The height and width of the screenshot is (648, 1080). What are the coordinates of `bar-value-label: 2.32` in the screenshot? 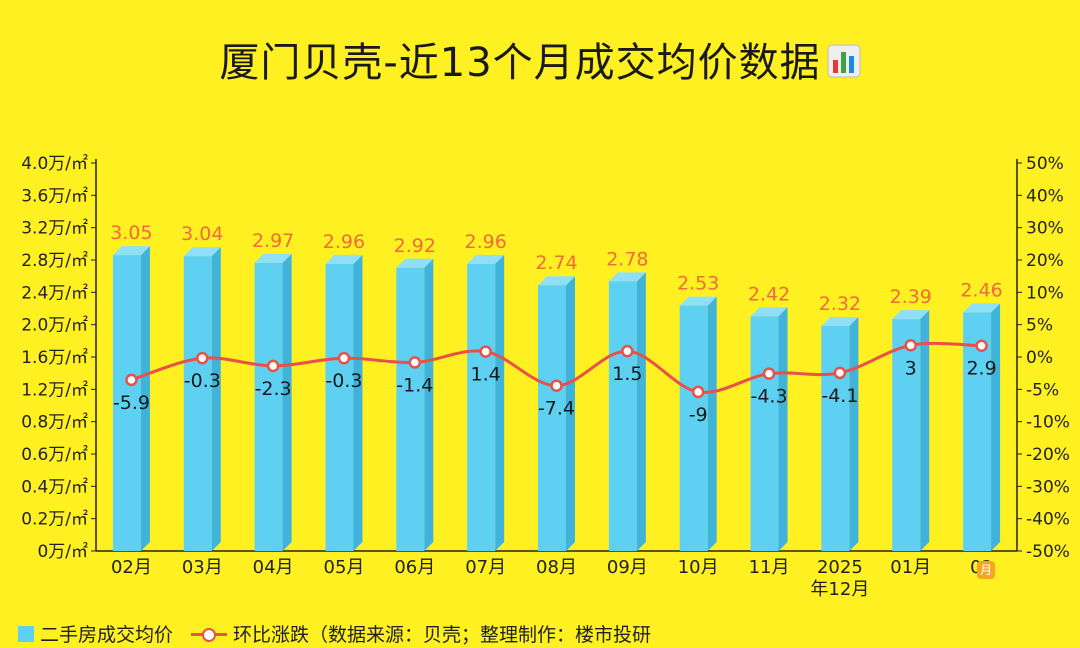 It's located at (840, 304).